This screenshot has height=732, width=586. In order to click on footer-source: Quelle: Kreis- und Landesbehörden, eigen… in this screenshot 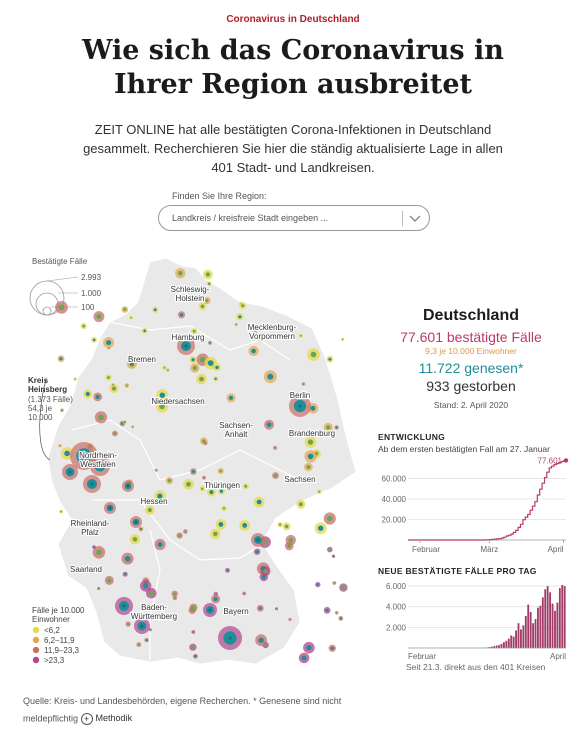, I will do `click(182, 710)`.